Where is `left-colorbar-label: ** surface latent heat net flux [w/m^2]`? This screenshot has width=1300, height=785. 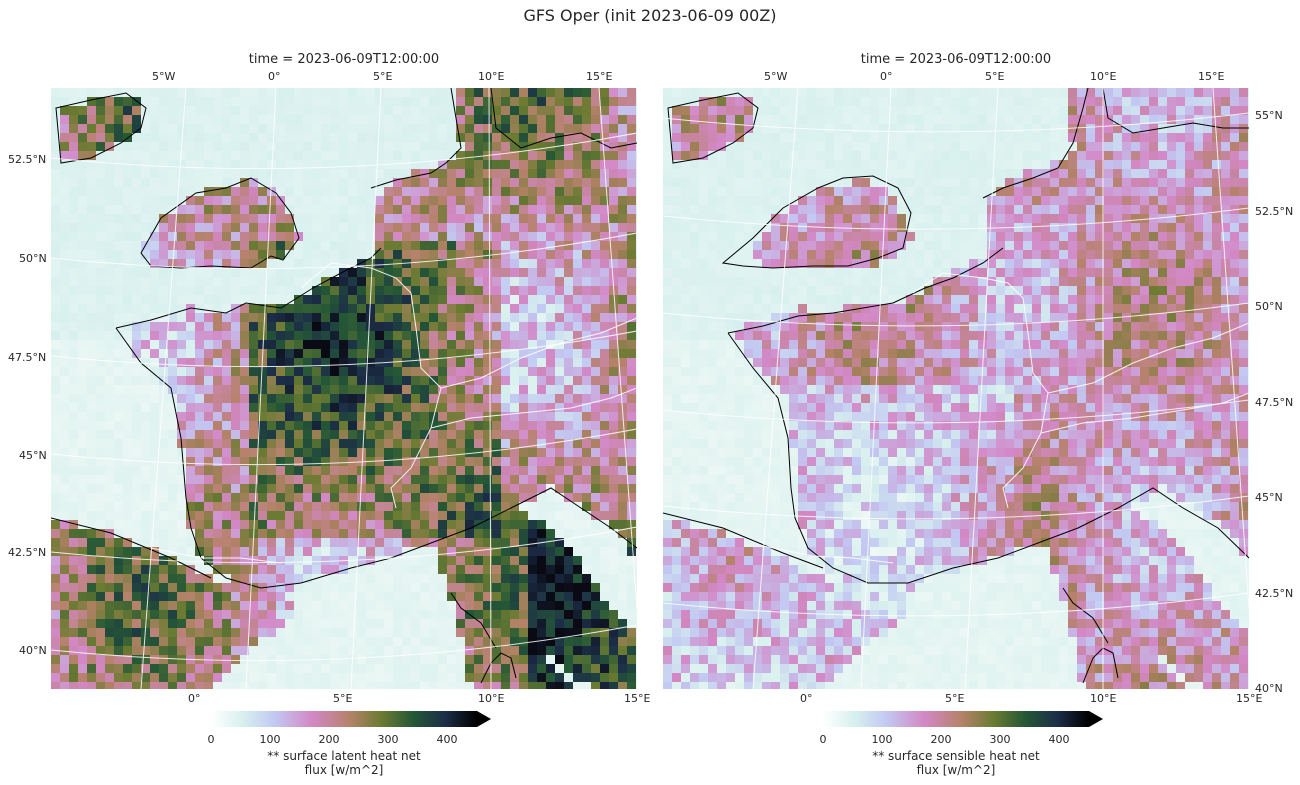
left-colorbar-label: ** surface latent heat net flux [w/m^2] is located at coordinates (344, 763).